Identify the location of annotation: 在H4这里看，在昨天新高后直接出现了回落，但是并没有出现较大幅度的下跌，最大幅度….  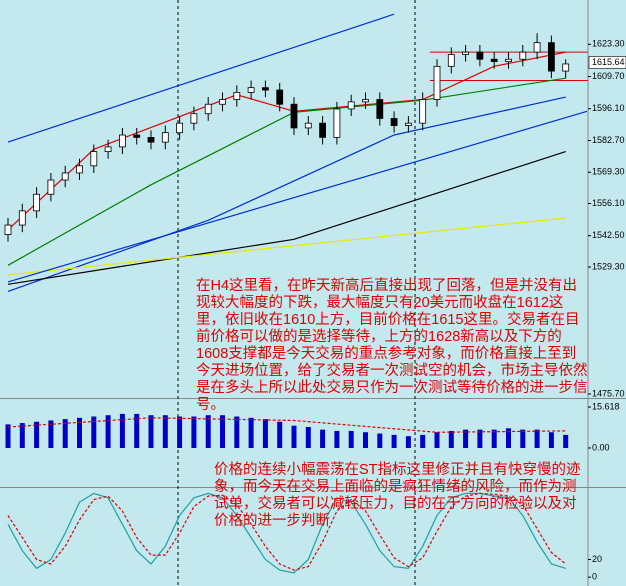
(392, 345).